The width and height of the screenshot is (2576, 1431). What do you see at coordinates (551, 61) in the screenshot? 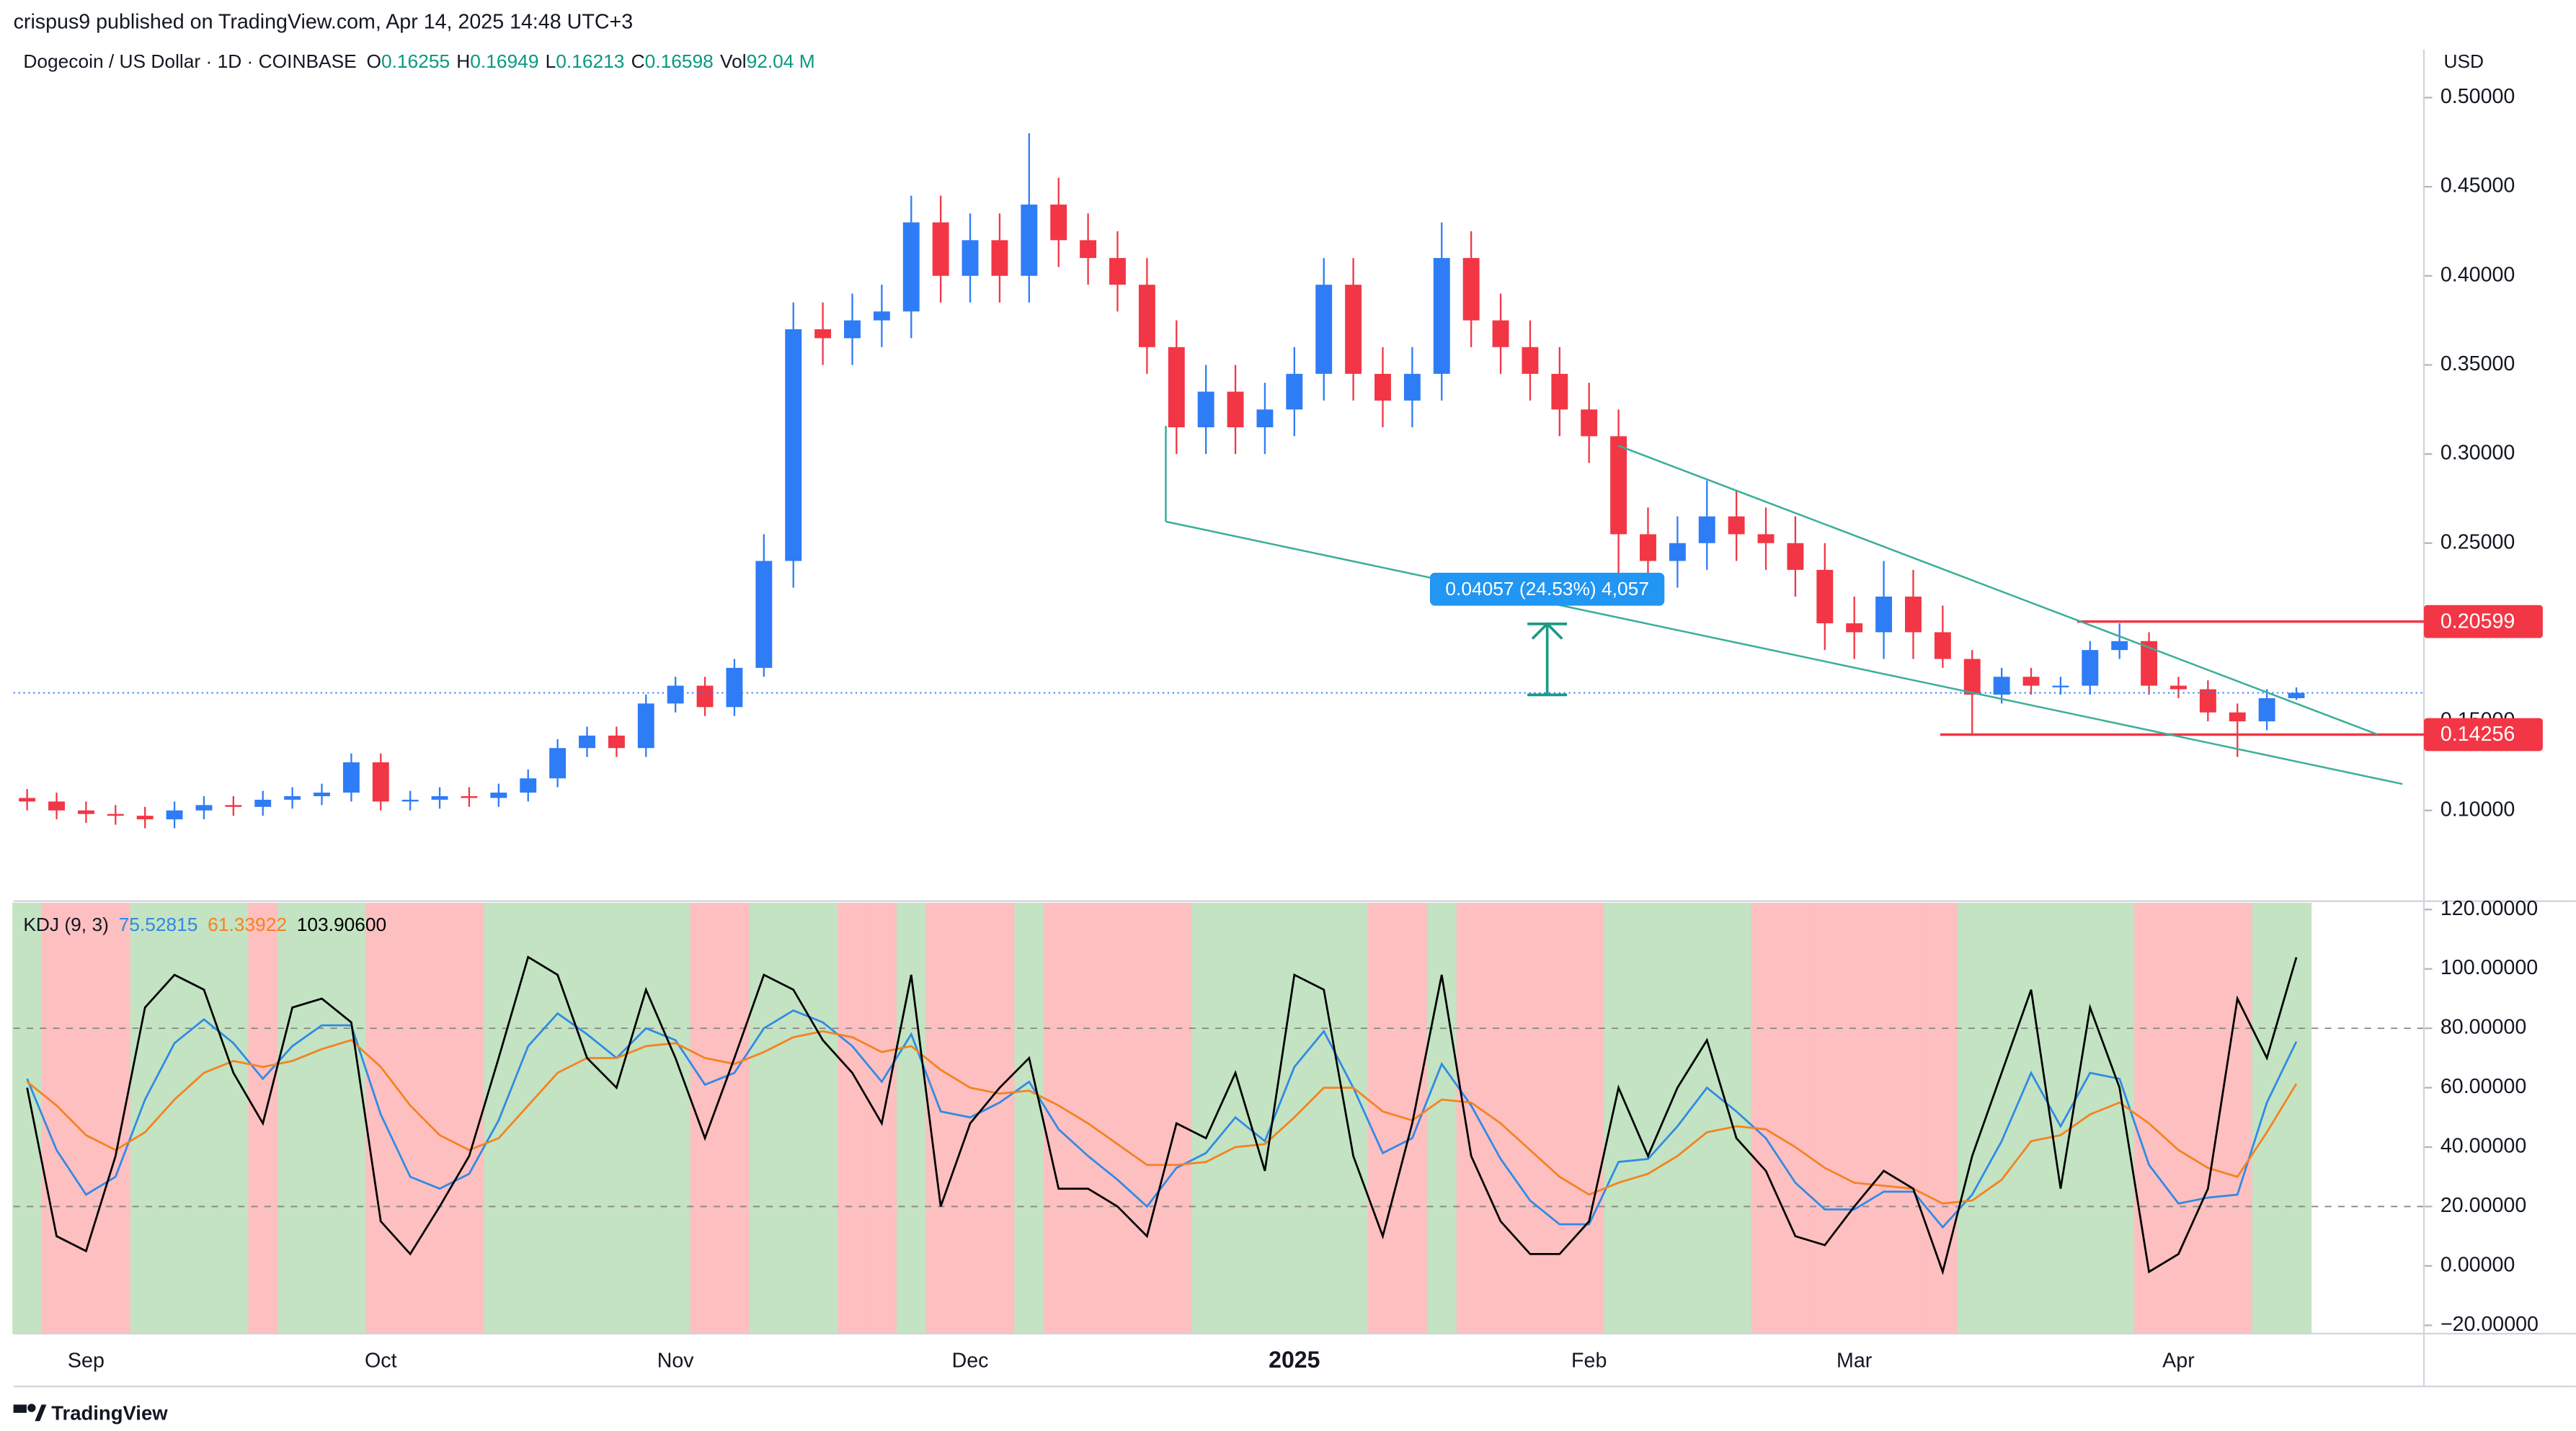
I see `ohlc-label: L` at bounding box center [551, 61].